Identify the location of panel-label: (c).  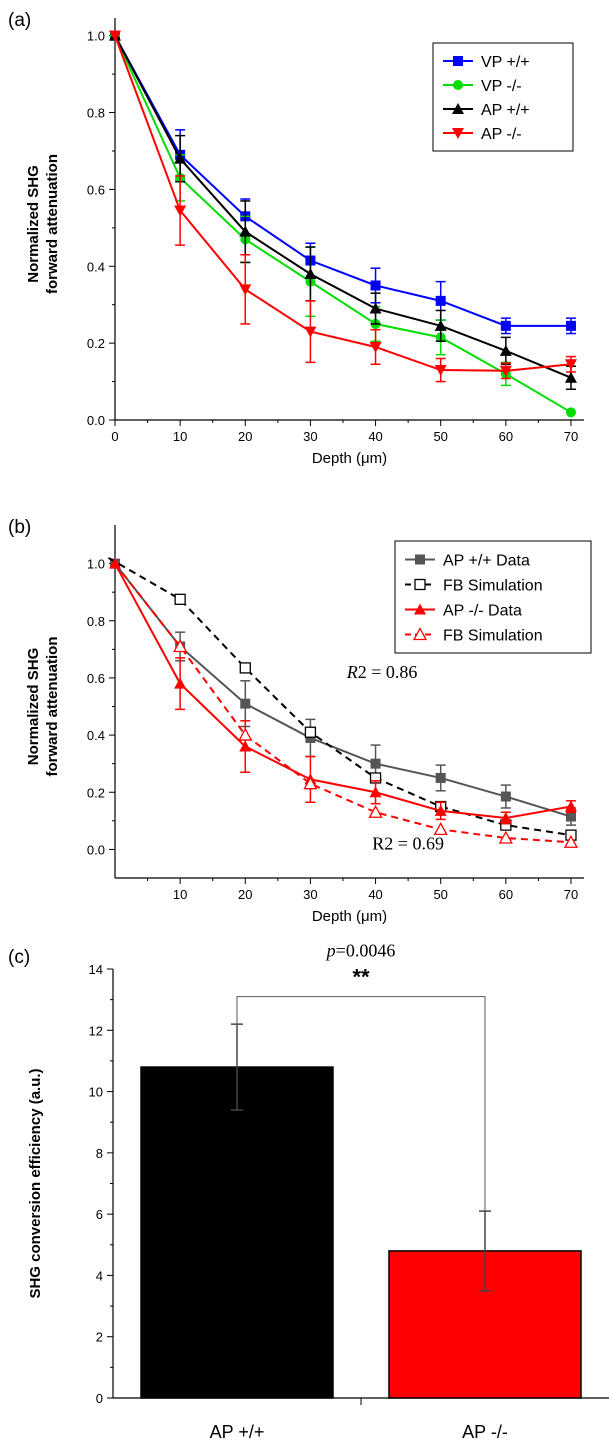
(19, 957).